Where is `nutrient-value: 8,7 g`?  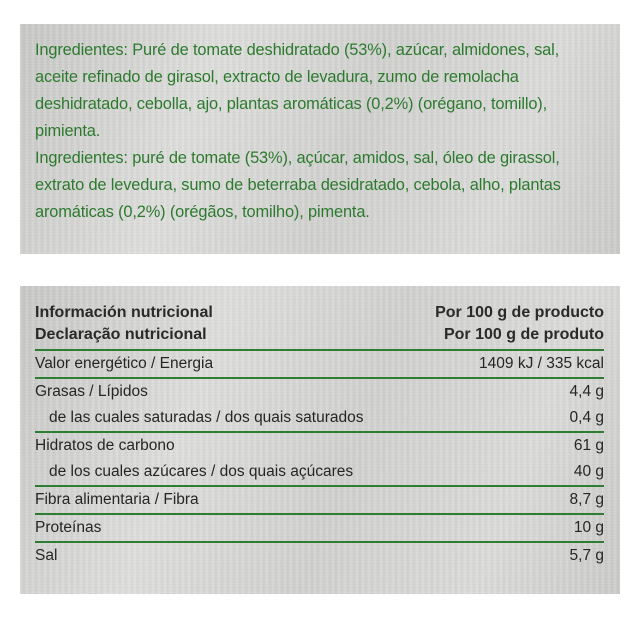
nutrient-value: 8,7 g is located at coordinates (586, 499).